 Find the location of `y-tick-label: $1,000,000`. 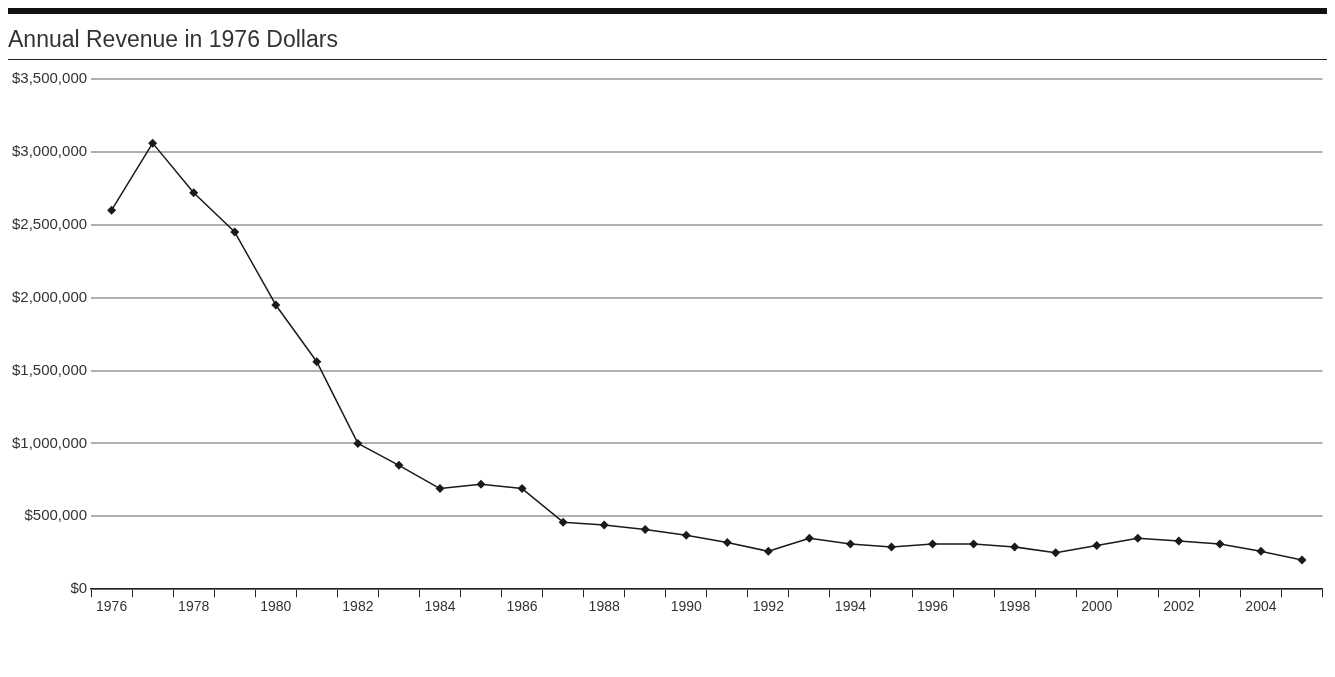

y-tick-label: $1,000,000 is located at coordinates (50, 442).